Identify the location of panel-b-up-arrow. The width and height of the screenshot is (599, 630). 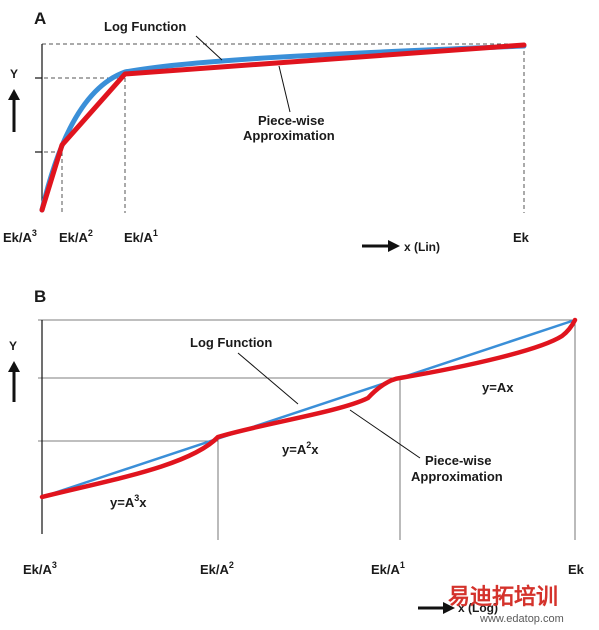
(14, 381).